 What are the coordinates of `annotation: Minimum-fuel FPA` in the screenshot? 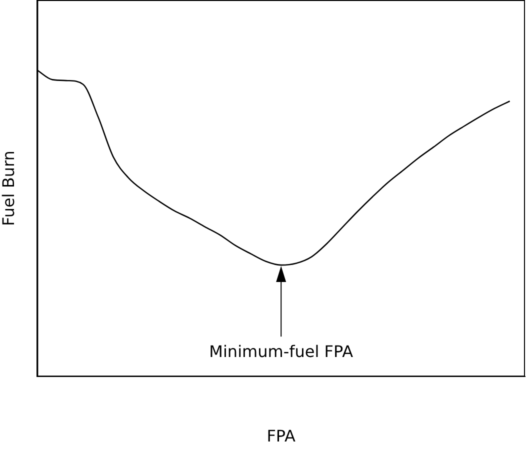 It's located at (281, 351).